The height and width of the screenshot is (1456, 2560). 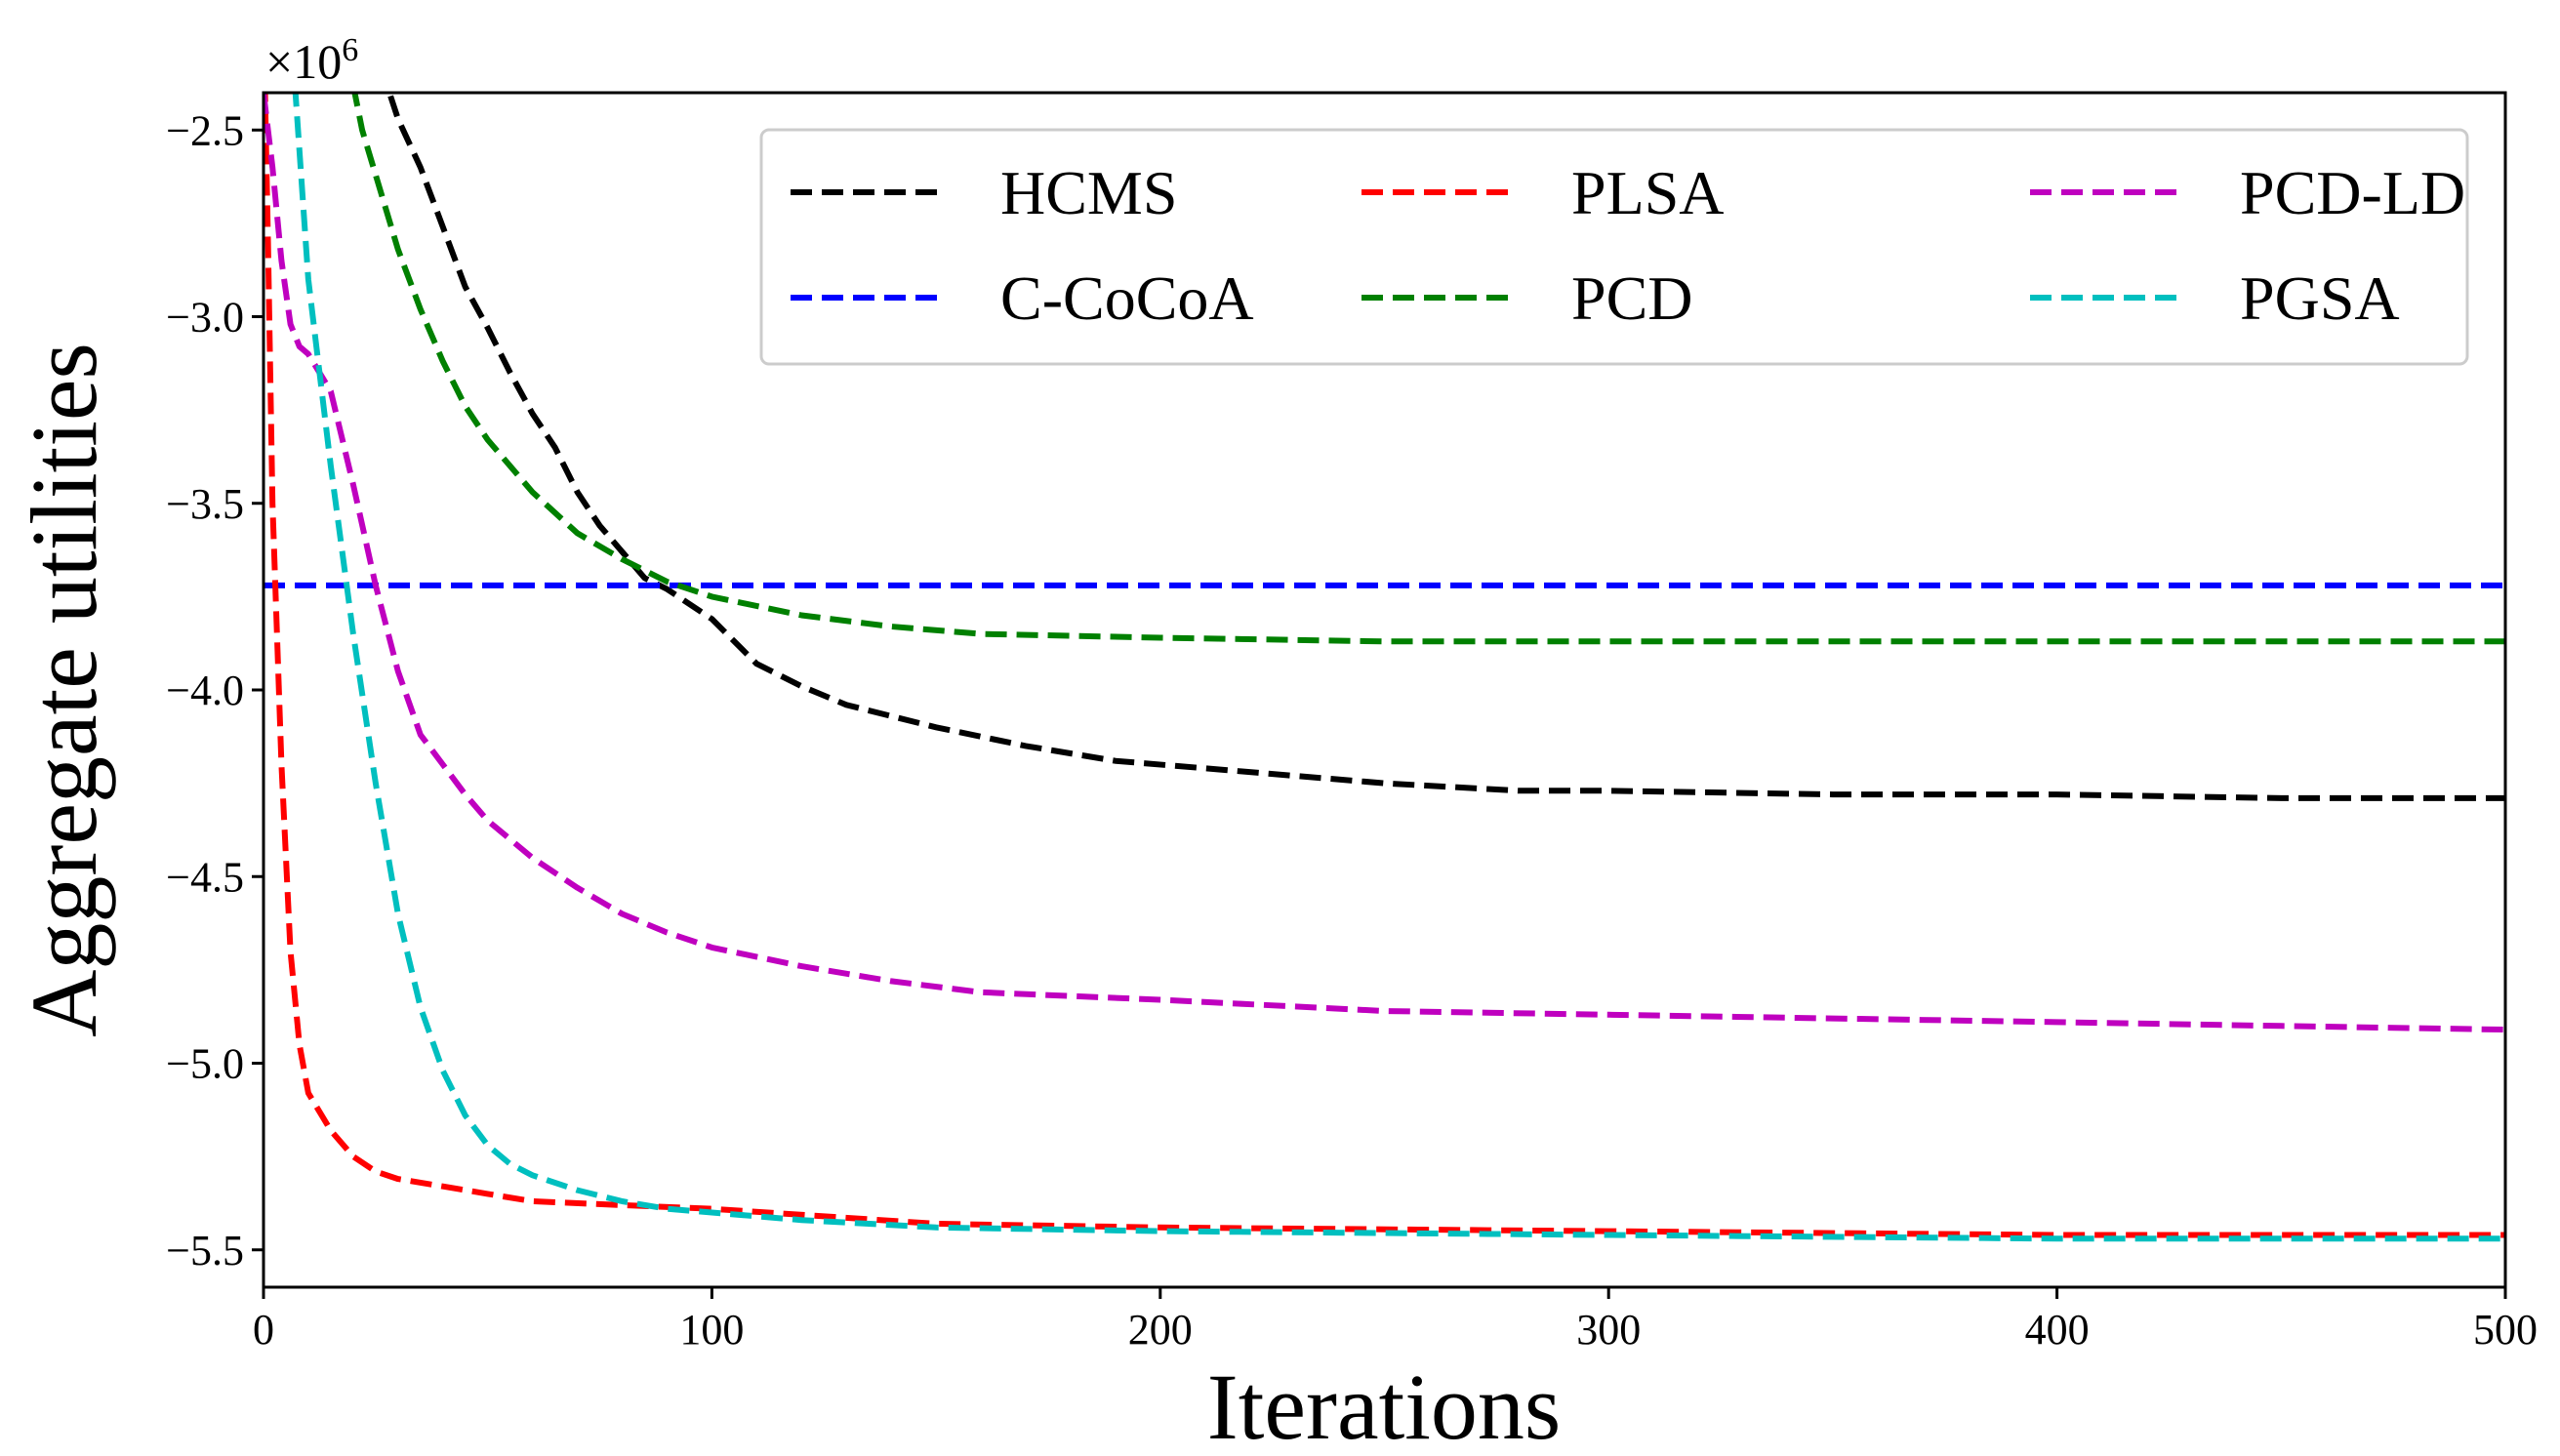 I want to click on y-offset-exponent: 6, so click(x=350, y=50).